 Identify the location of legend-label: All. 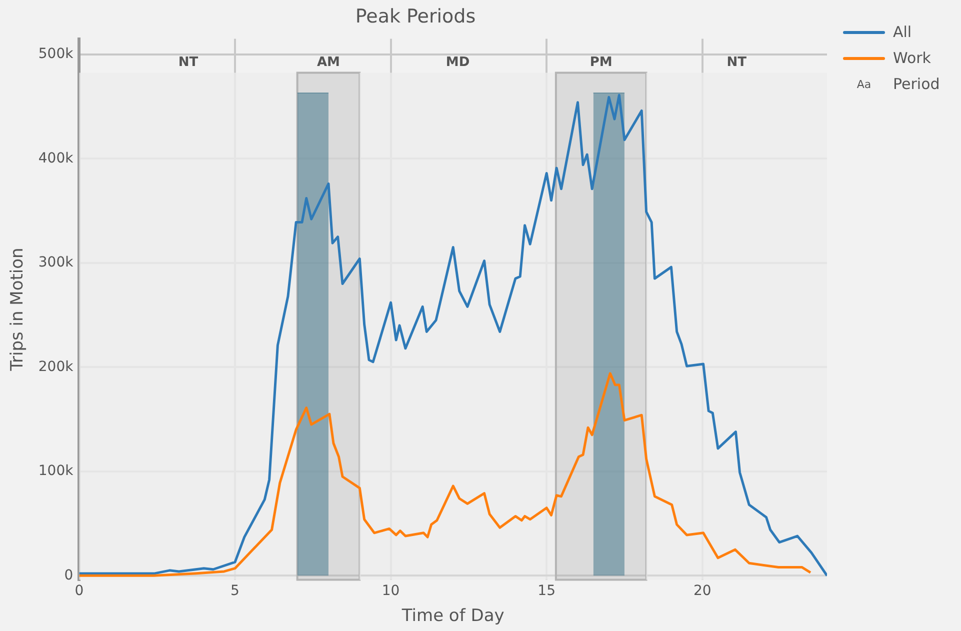
(902, 32).